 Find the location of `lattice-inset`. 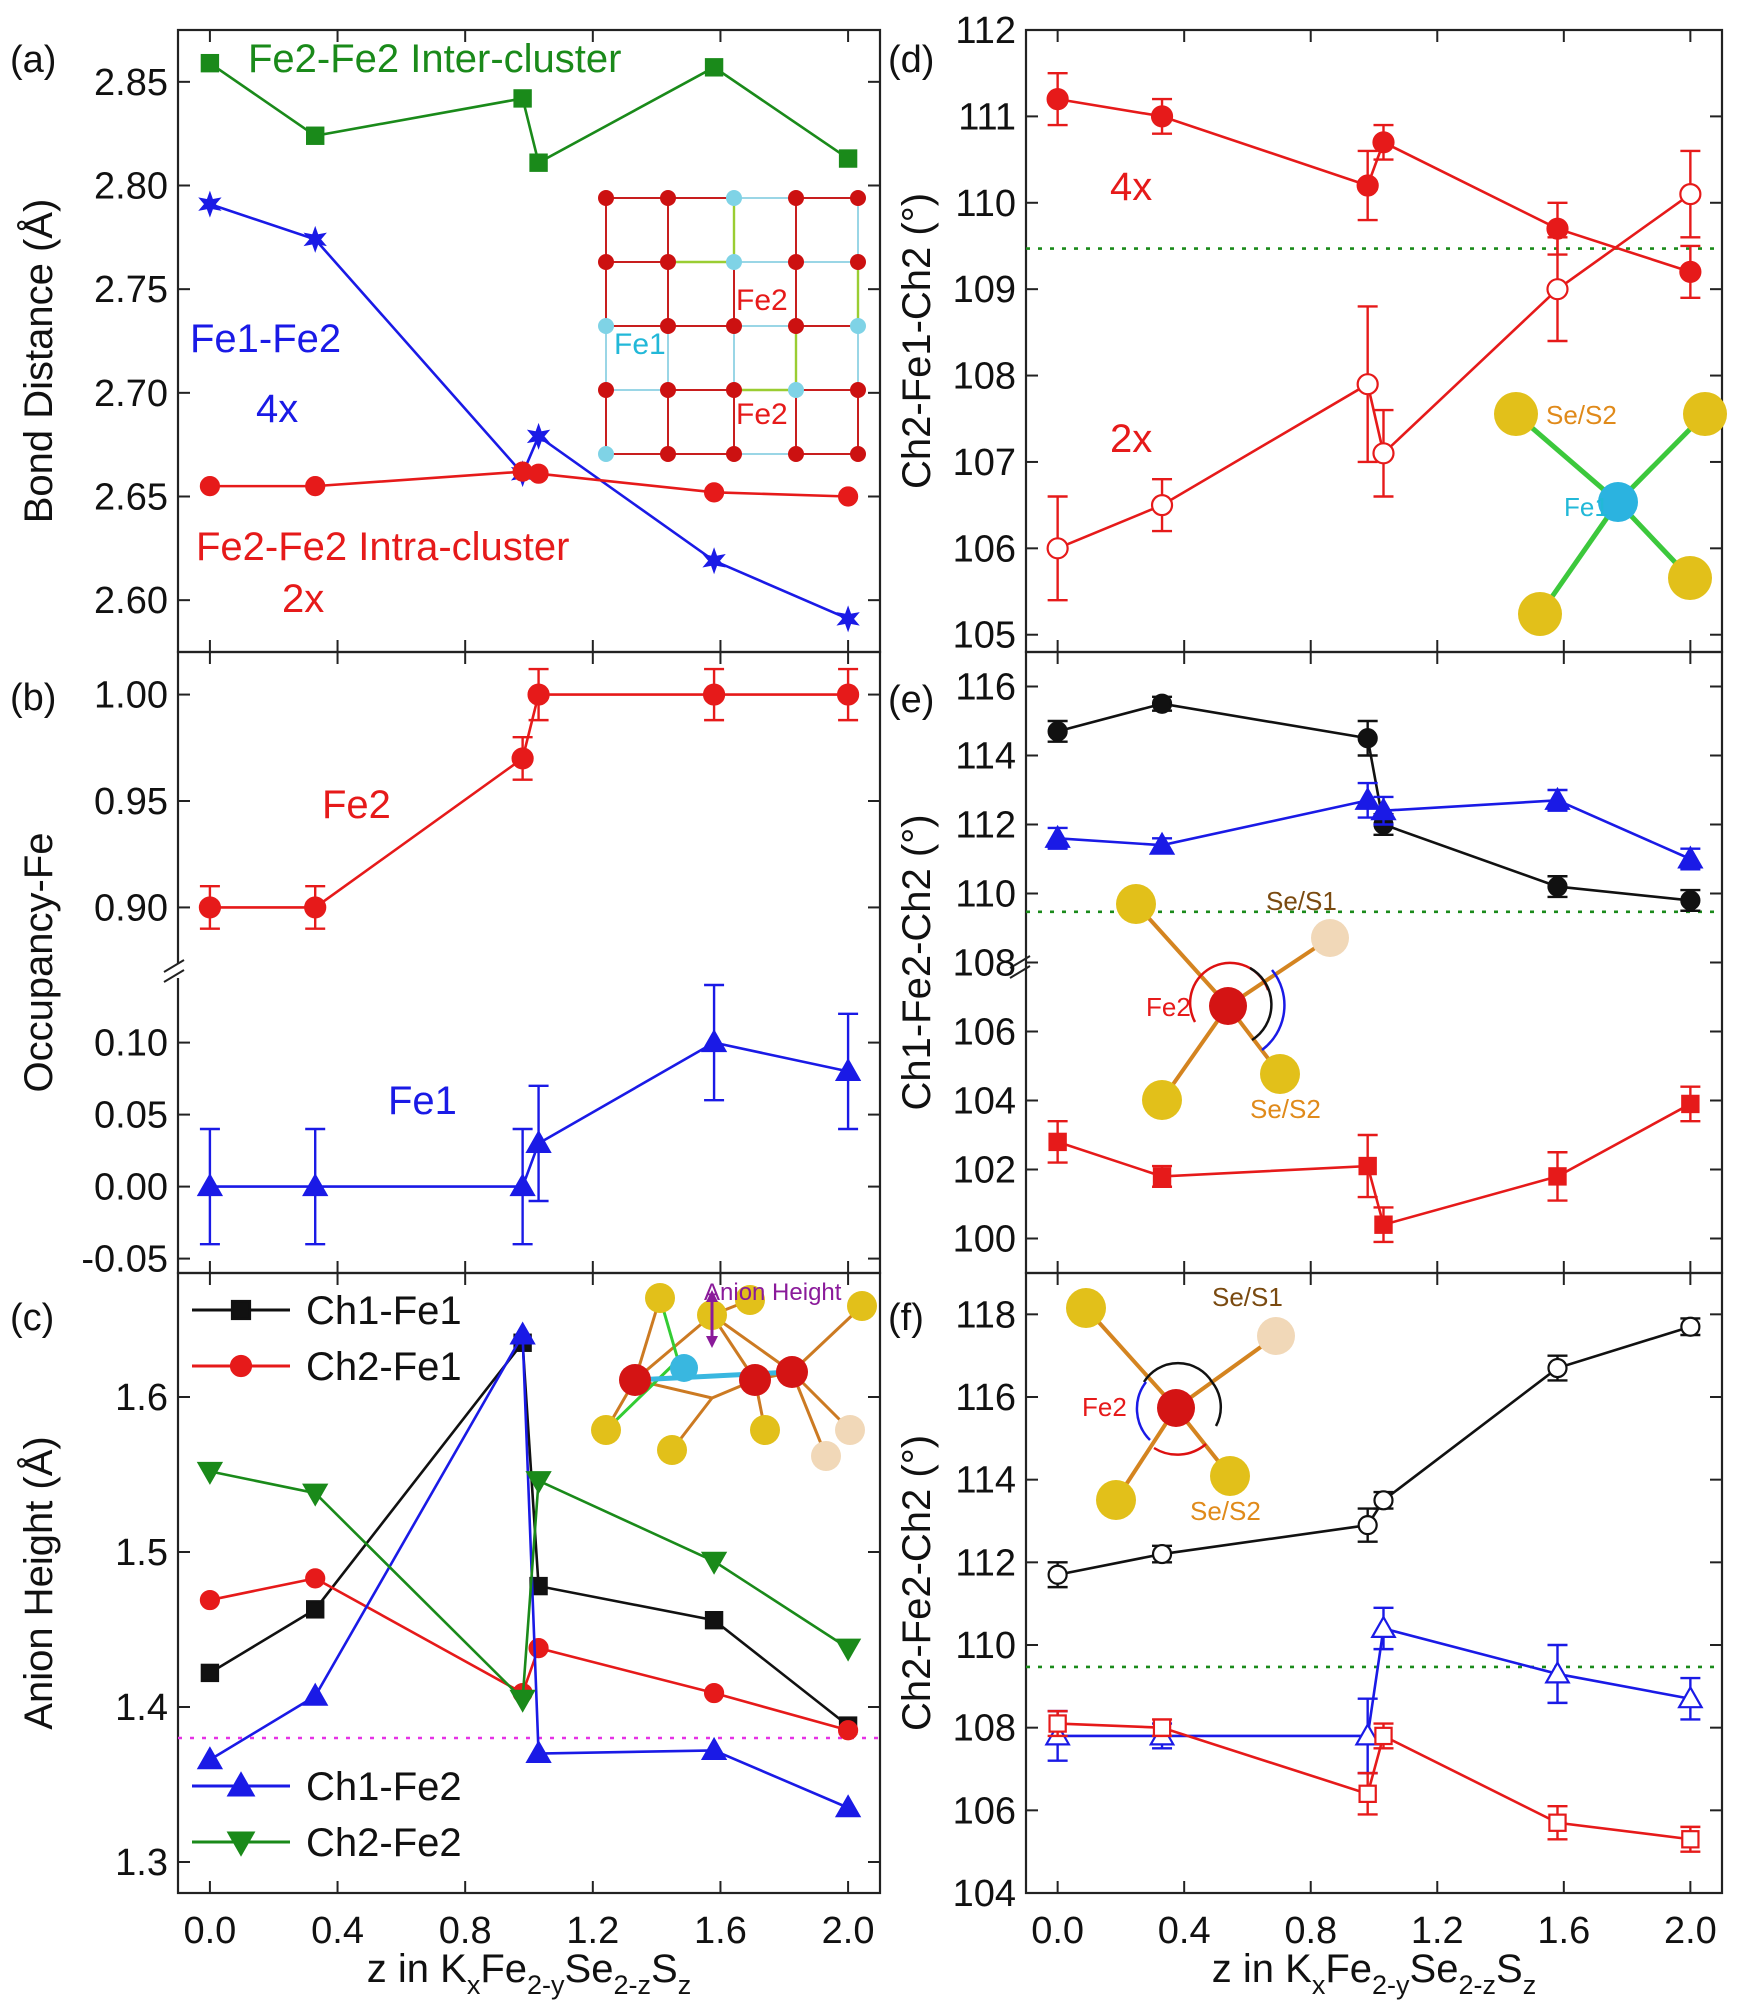

lattice-inset is located at coordinates (732, 326).